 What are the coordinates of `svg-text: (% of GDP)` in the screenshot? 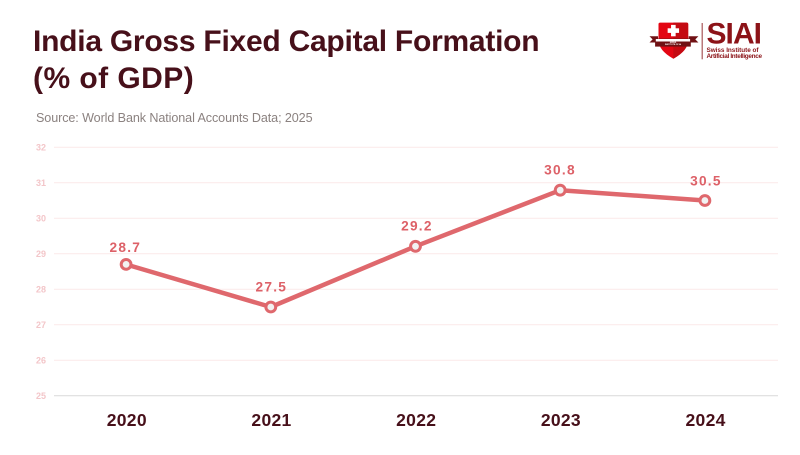 It's located at (113, 78).